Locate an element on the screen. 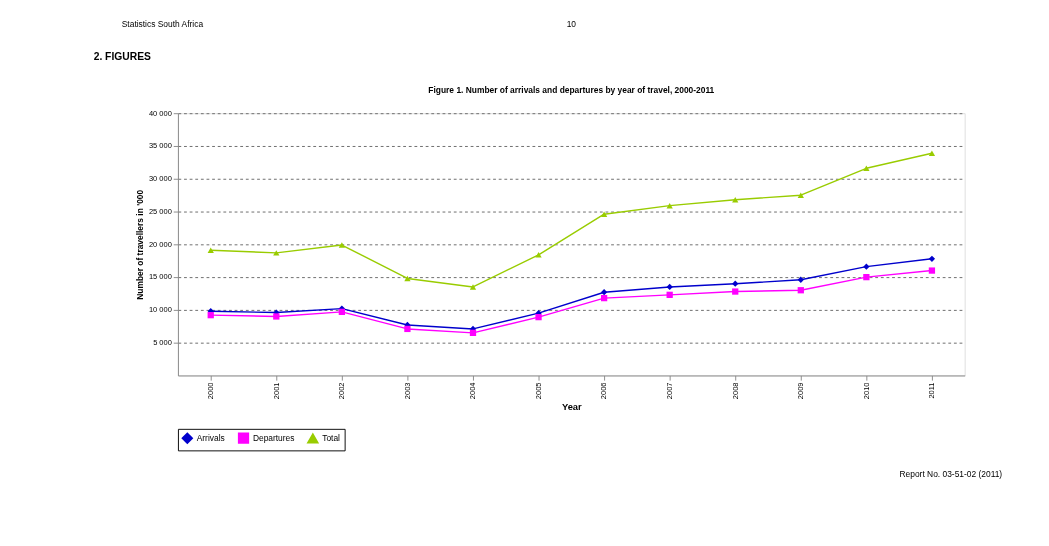 Image resolution: width=1049 pixels, height=546 pixels. x-tick-label: 2001 is located at coordinates (276, 391).